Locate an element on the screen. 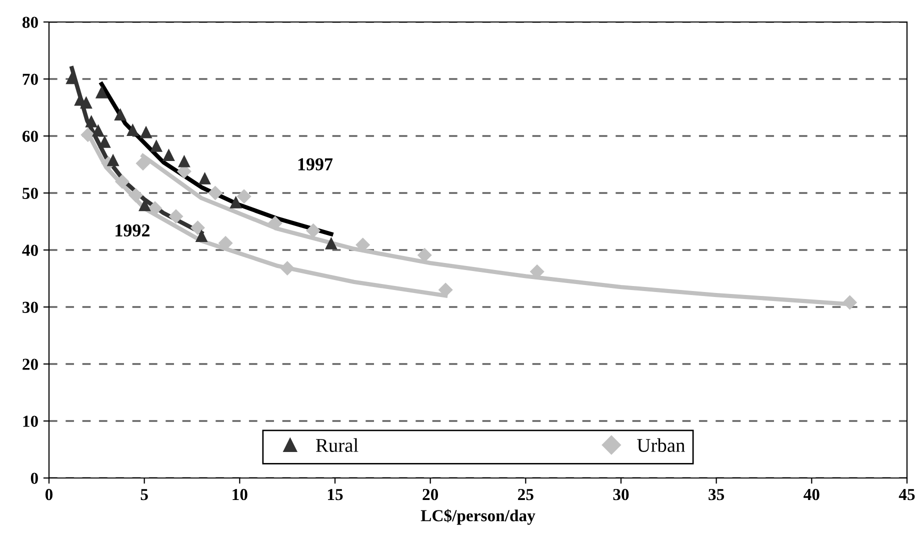 The width and height of the screenshot is (918, 549). legend-label: Rural is located at coordinates (337, 445).